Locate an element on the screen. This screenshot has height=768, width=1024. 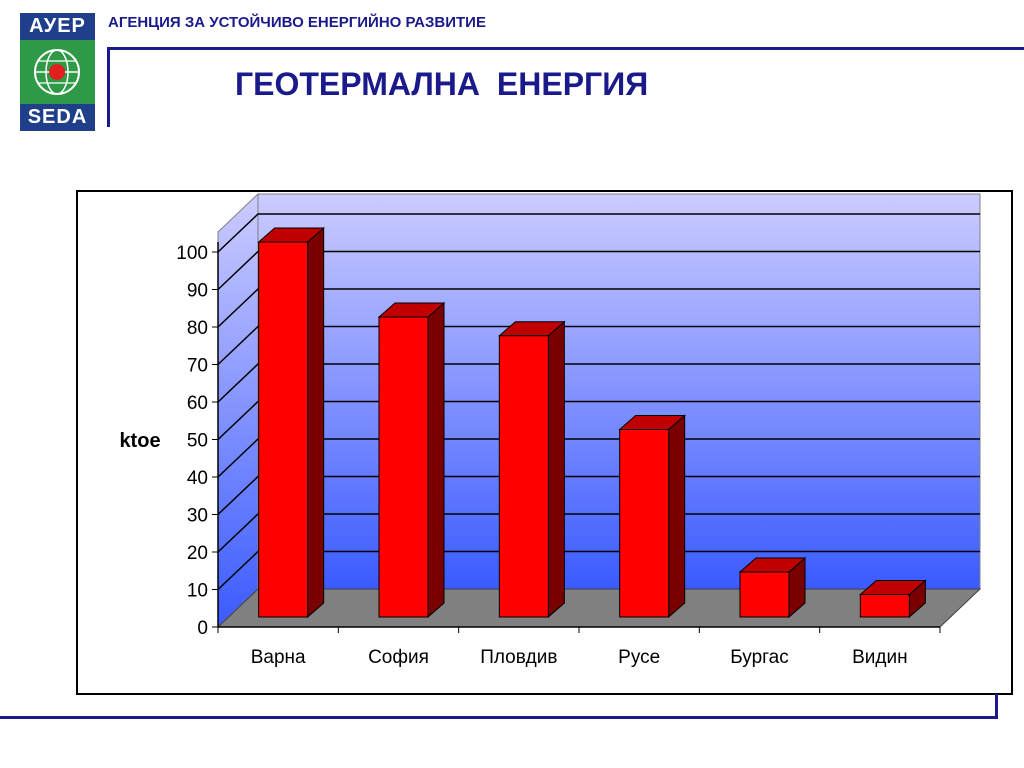
header-divider-vertical is located at coordinates (108, 87).